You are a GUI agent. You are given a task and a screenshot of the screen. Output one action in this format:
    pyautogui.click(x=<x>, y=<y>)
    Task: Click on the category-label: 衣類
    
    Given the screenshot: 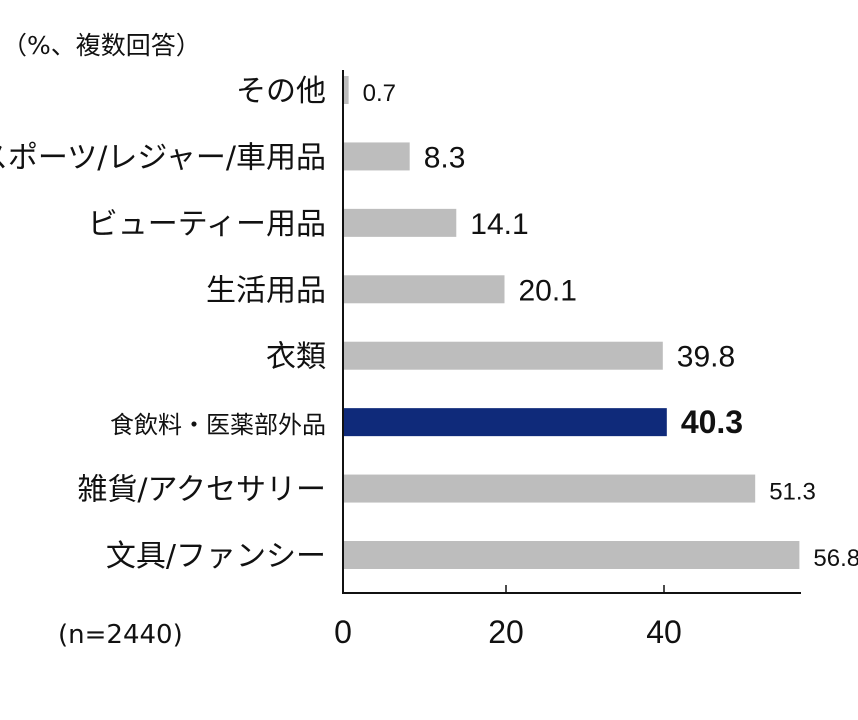 What is the action you would take?
    pyautogui.click(x=296, y=357)
    